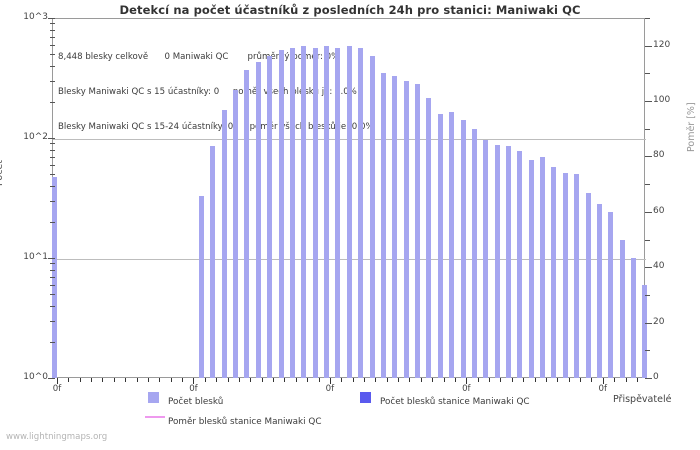 The height and width of the screenshot is (450, 700). I want to click on y-axis-title: Počet, so click(2, 173).